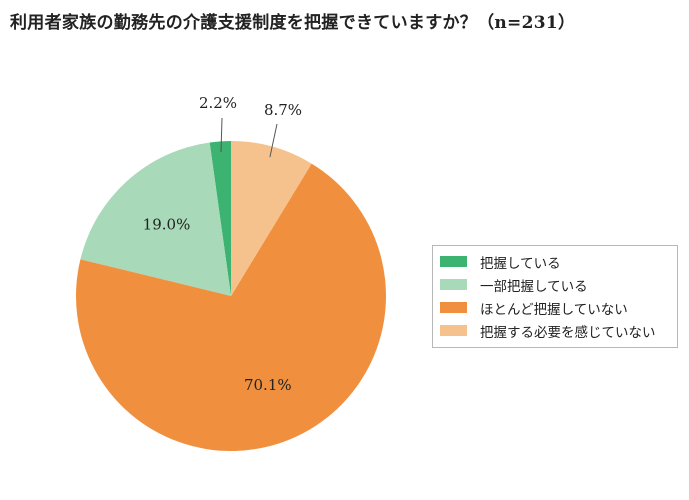 The height and width of the screenshot is (500, 689). What do you see at coordinates (283, 110) in the screenshot?
I see `slice-label-no-need: 8.7%` at bounding box center [283, 110].